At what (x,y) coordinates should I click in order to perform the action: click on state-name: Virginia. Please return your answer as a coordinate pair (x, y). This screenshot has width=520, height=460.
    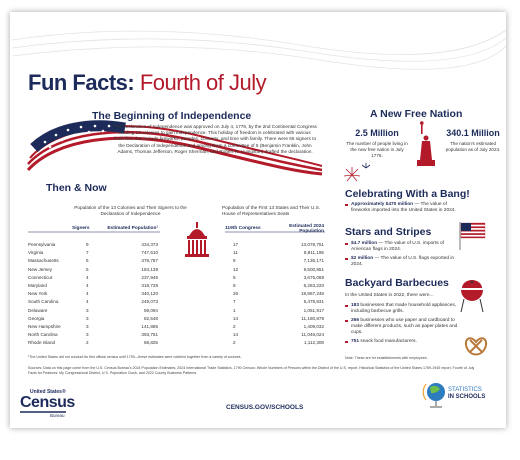
    Looking at the image, I should click on (36, 253).